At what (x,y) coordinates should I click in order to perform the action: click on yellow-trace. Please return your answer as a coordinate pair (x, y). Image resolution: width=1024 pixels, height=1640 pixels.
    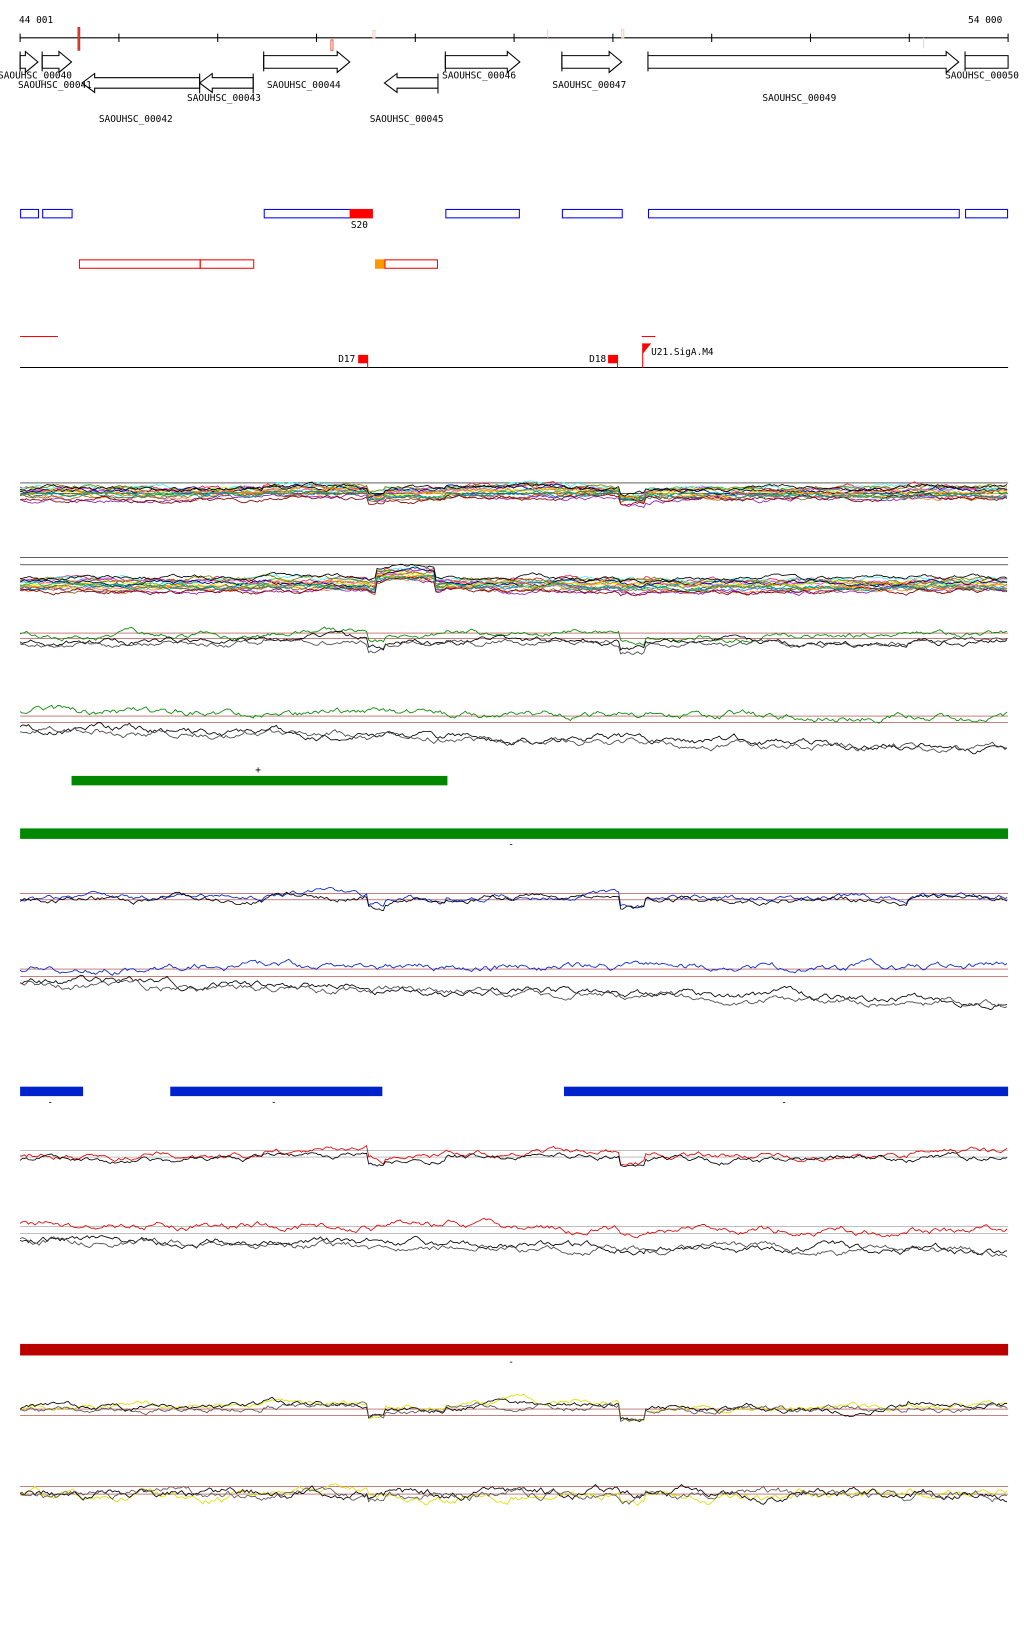
    Looking at the image, I should click on (514, 1494).